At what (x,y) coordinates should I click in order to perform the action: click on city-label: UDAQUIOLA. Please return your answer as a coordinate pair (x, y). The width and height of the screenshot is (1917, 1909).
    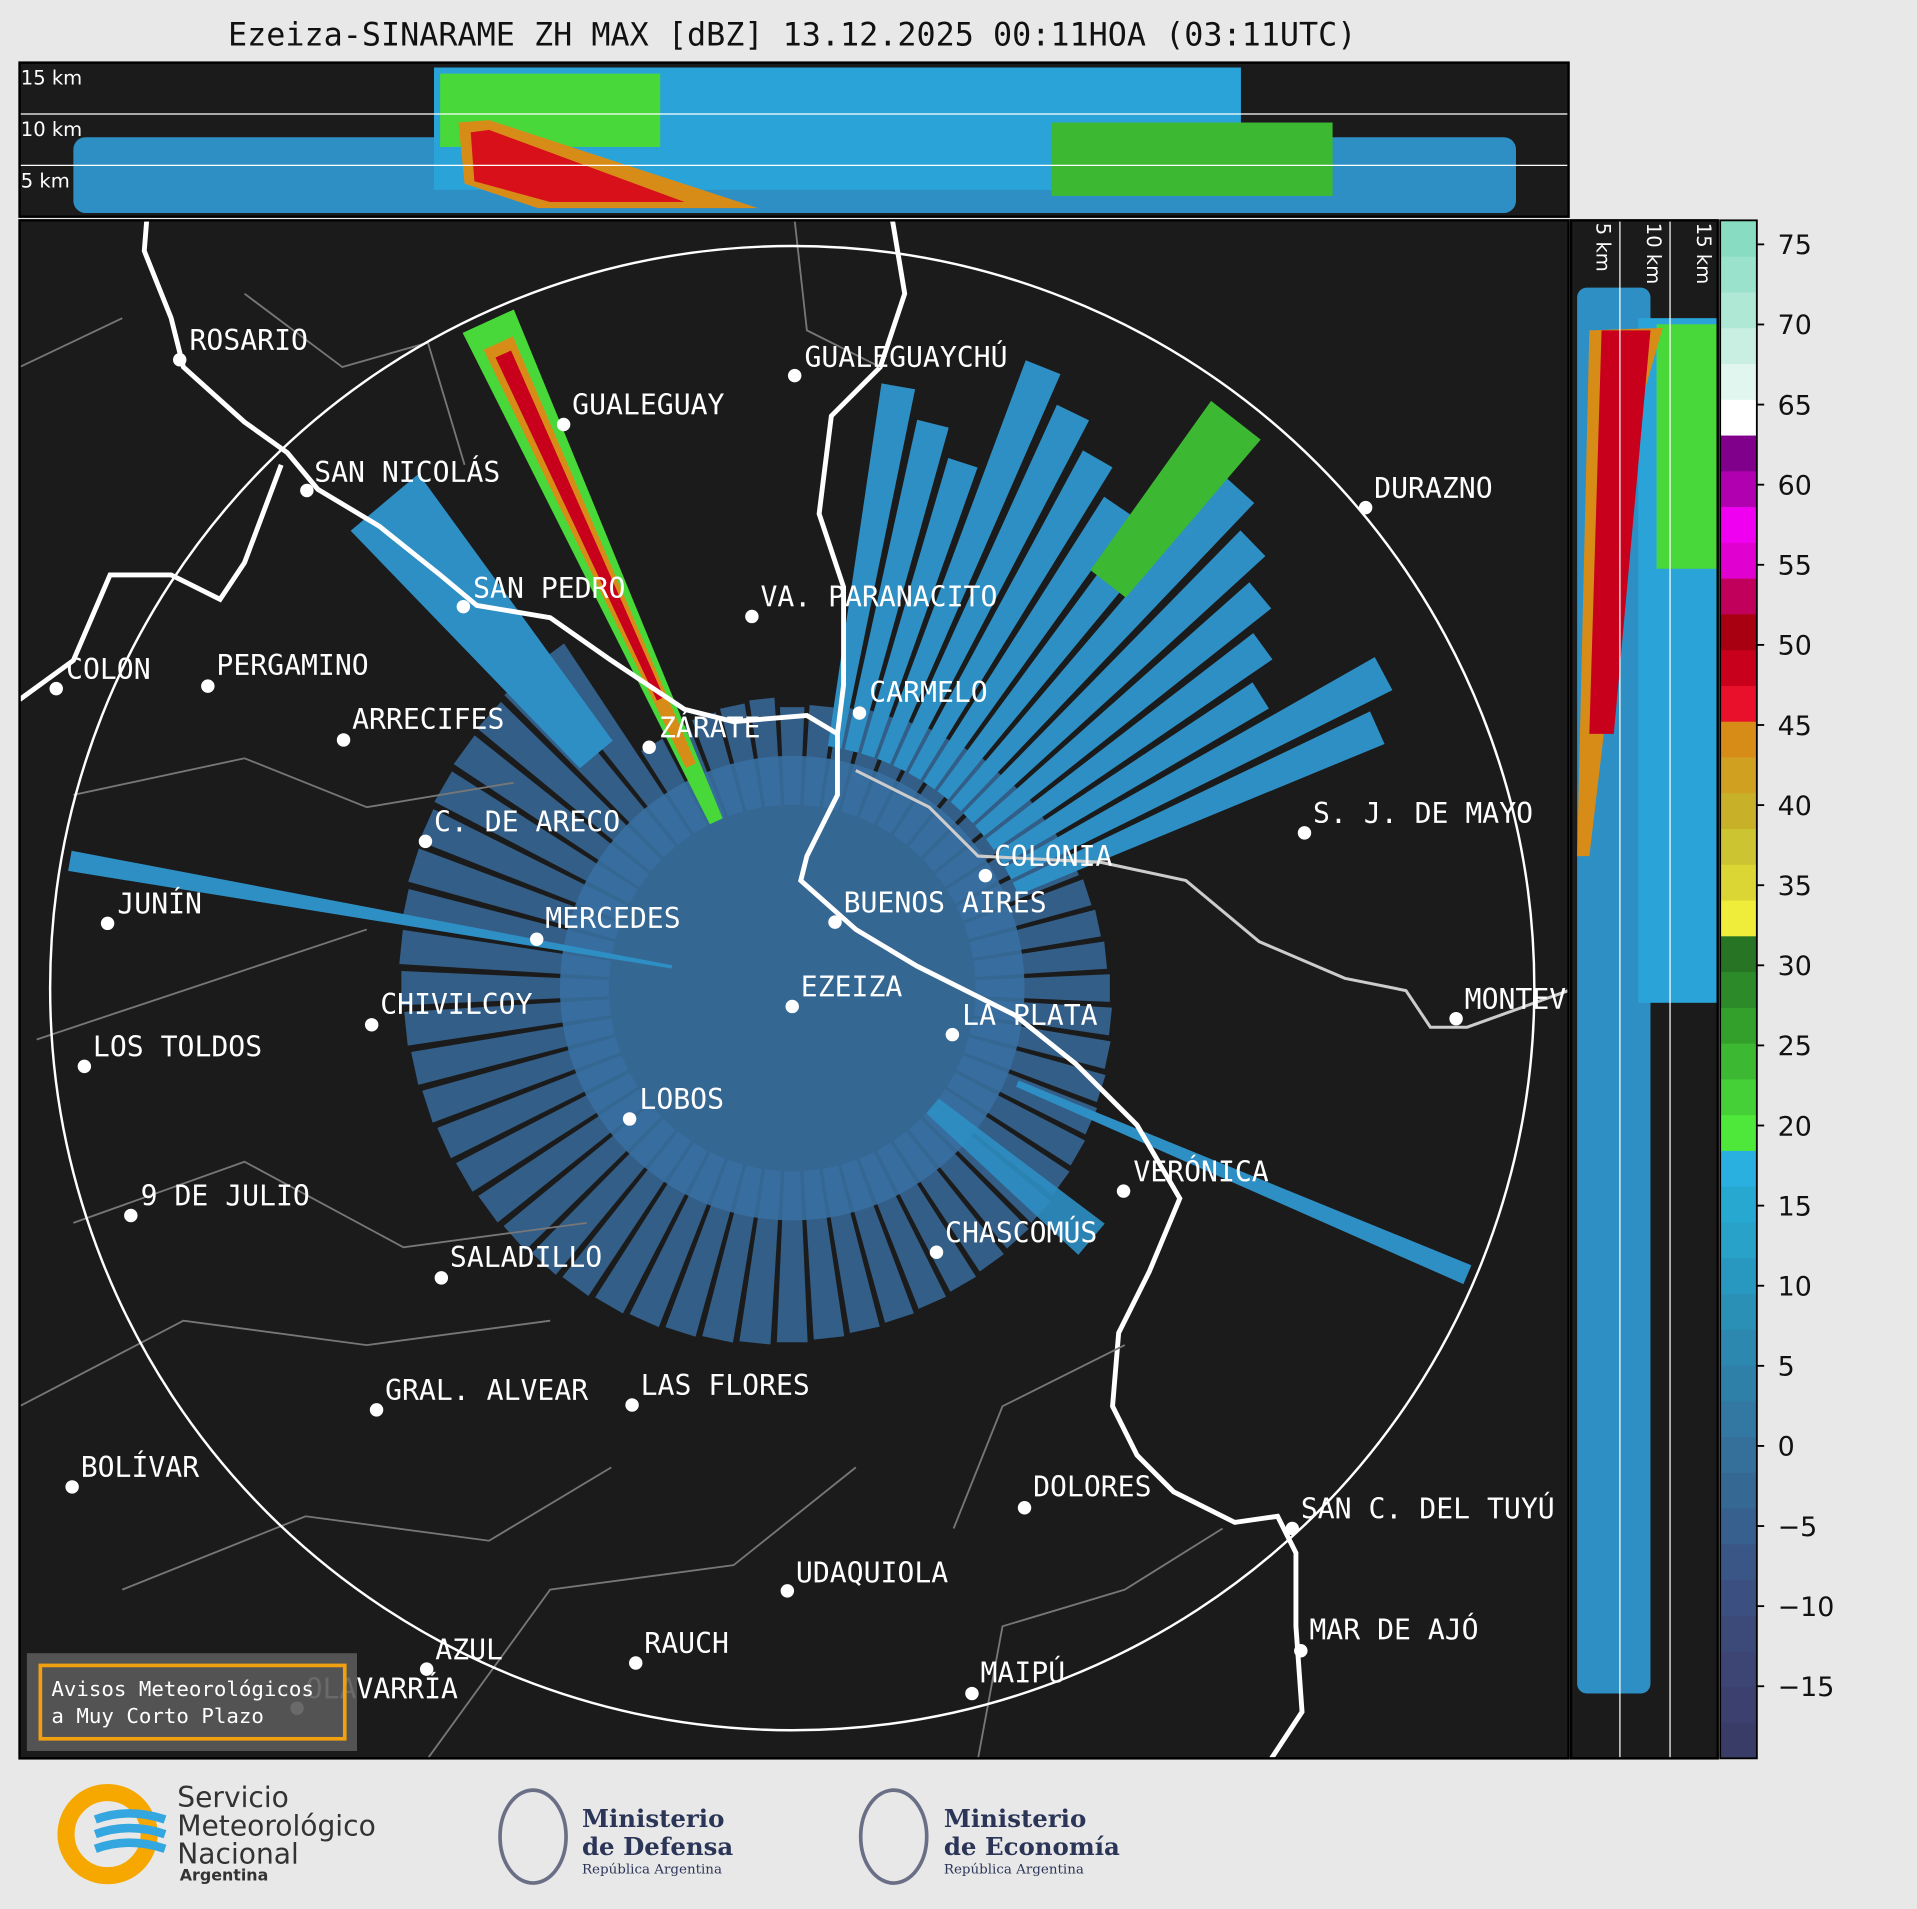
    Looking at the image, I should click on (872, 1572).